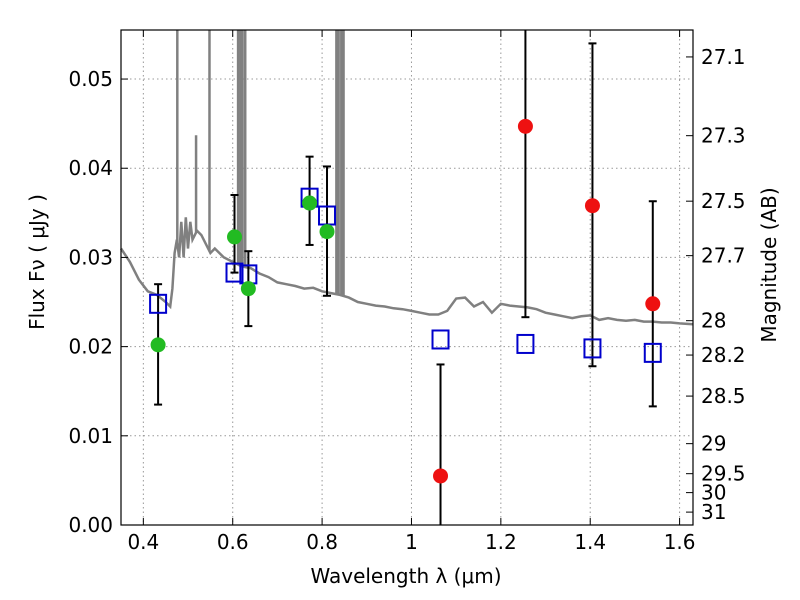  Describe the element at coordinates (90, 79) in the screenshot. I see `y-tick-label: 0.05` at that location.